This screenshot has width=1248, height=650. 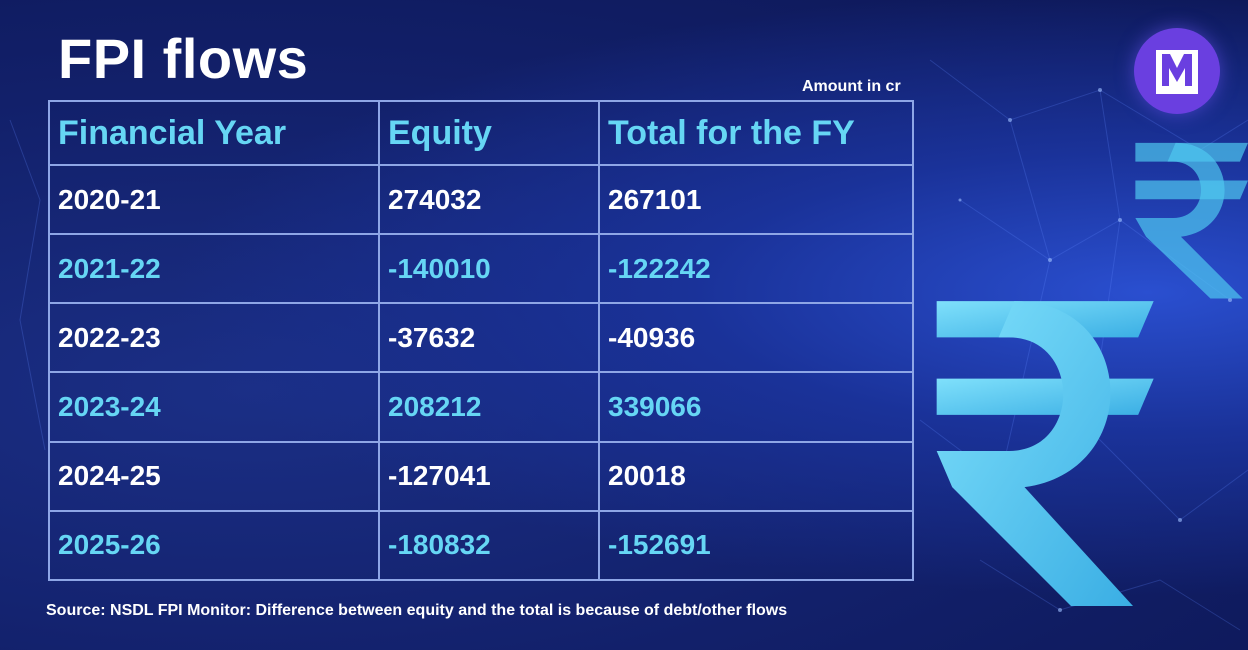 I want to click on cell-year: 2023-24, so click(x=214, y=407).